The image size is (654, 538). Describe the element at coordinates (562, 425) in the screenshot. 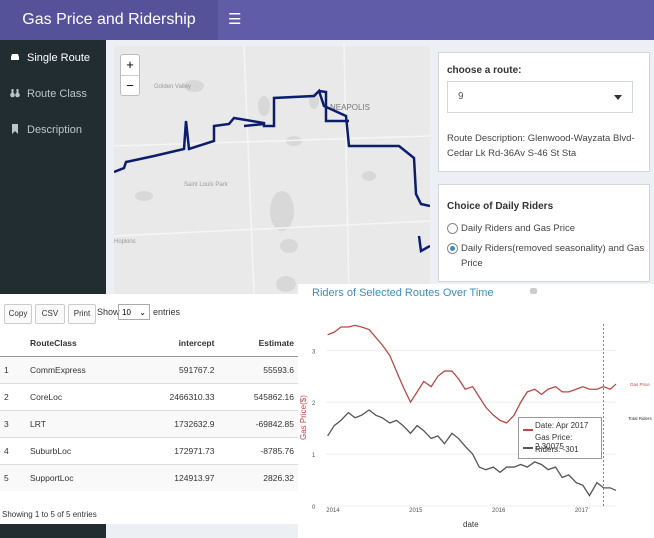

I see `tooltip-date: Date: Apr 2017` at that location.